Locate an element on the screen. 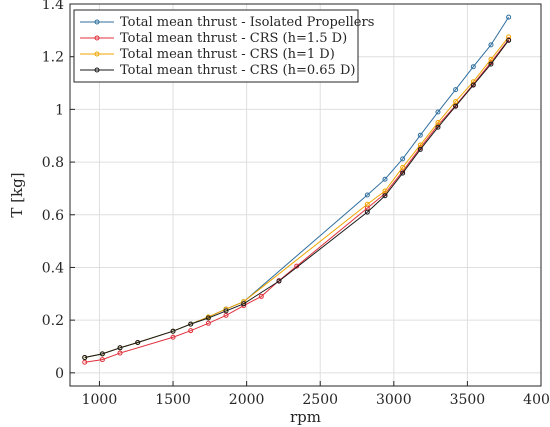  legend-label: Total mean thrust - CRS (h=1.5 D) is located at coordinates (233, 38).